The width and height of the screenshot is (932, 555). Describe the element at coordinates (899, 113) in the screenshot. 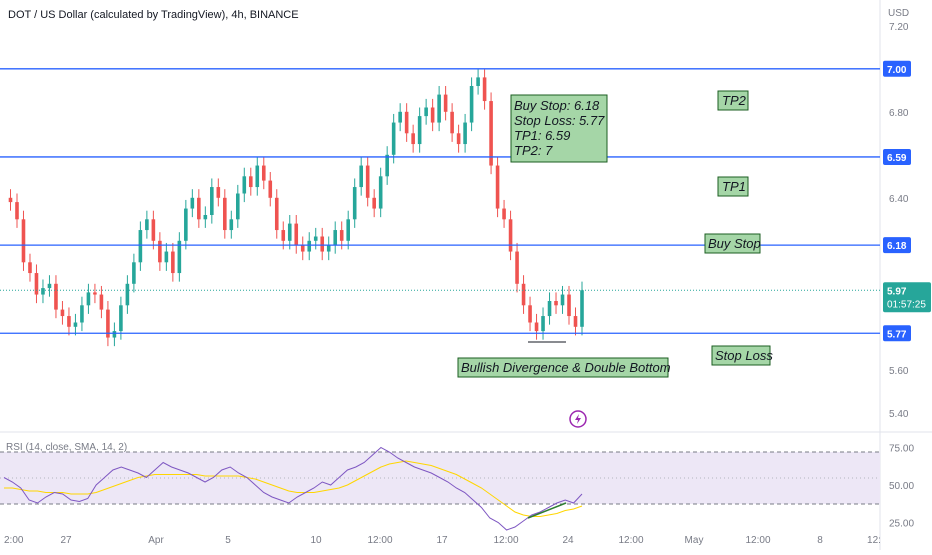

I see `price-tick-label: 6.80` at that location.